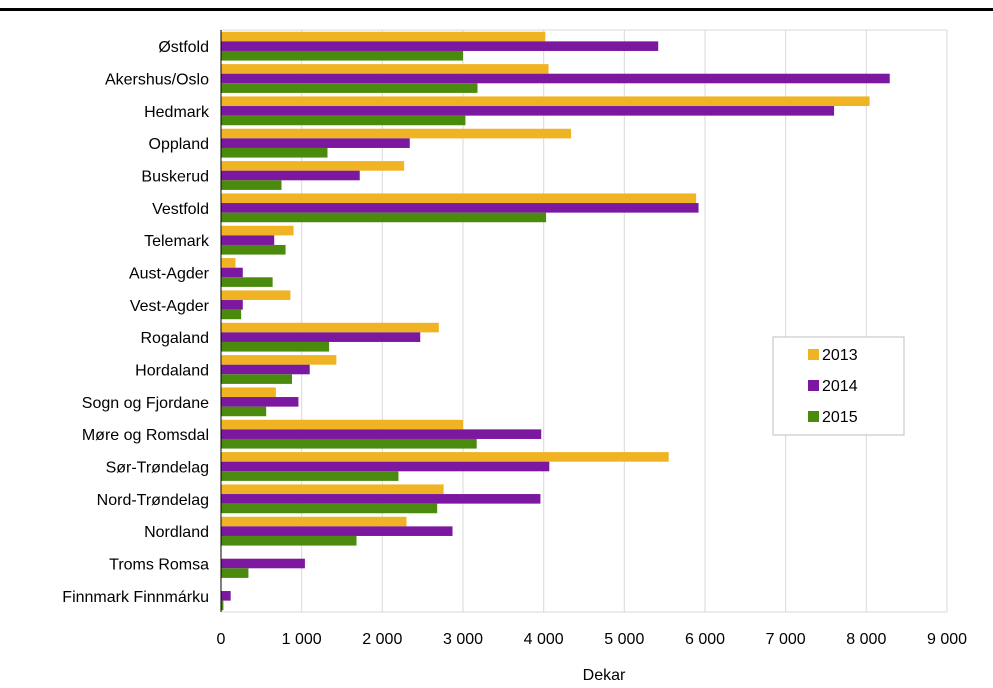 The width and height of the screenshot is (993, 688). What do you see at coordinates (786, 639) in the screenshot?
I see `x-tick-label: 7 000` at bounding box center [786, 639].